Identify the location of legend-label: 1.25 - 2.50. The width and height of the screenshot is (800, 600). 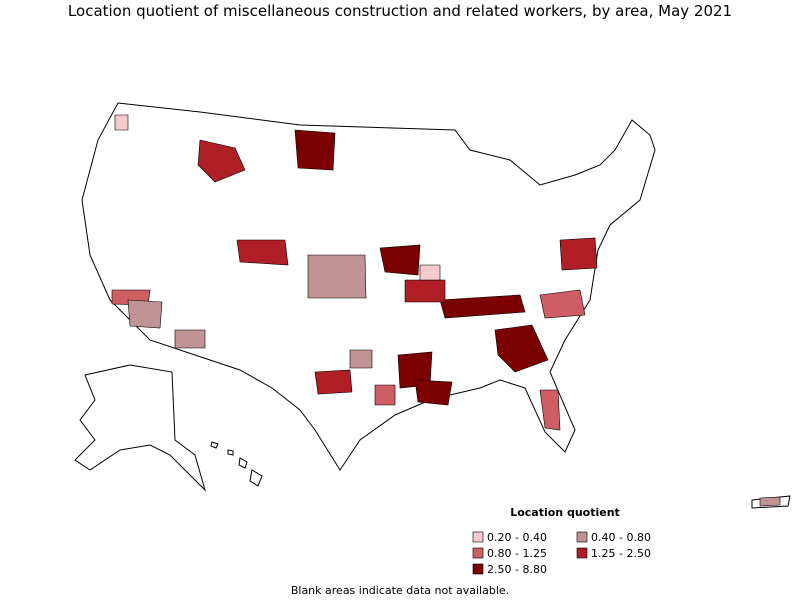
(621, 553).